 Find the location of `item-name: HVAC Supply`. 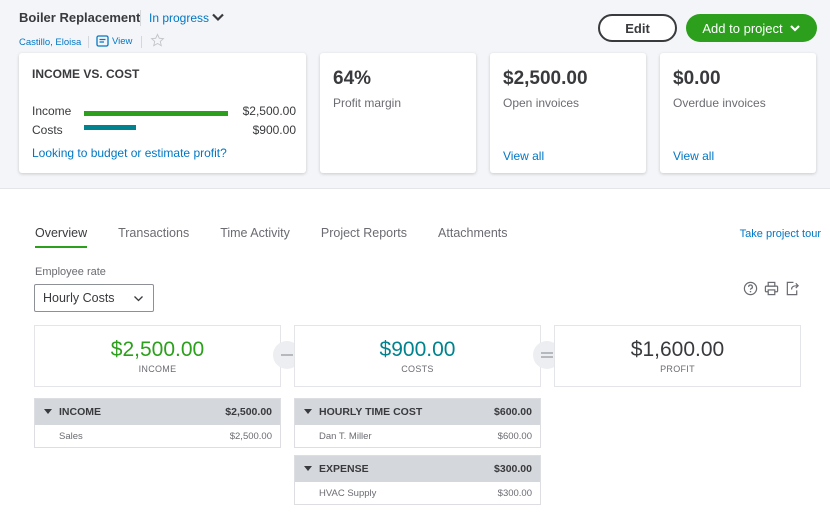

item-name: HVAC Supply is located at coordinates (348, 493).